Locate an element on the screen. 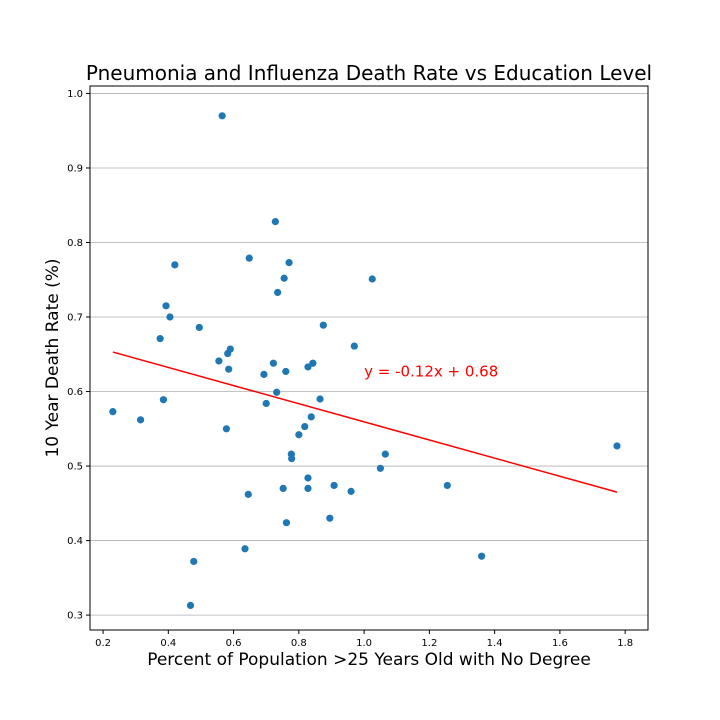  y-tick-label: 0.3 is located at coordinates (75, 616).